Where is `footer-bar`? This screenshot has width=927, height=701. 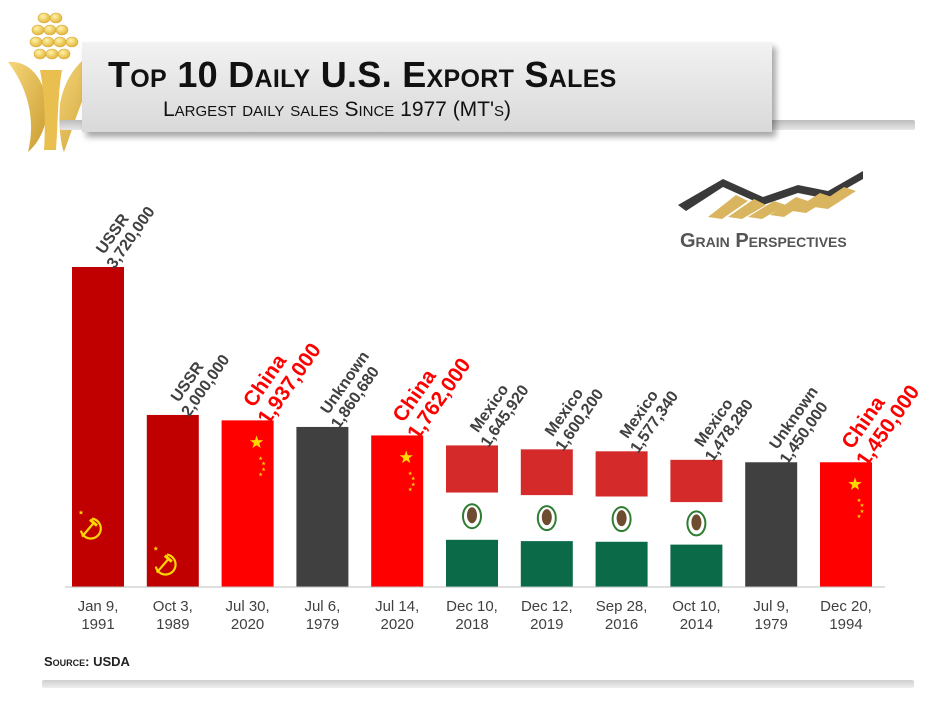
footer-bar is located at coordinates (478, 684).